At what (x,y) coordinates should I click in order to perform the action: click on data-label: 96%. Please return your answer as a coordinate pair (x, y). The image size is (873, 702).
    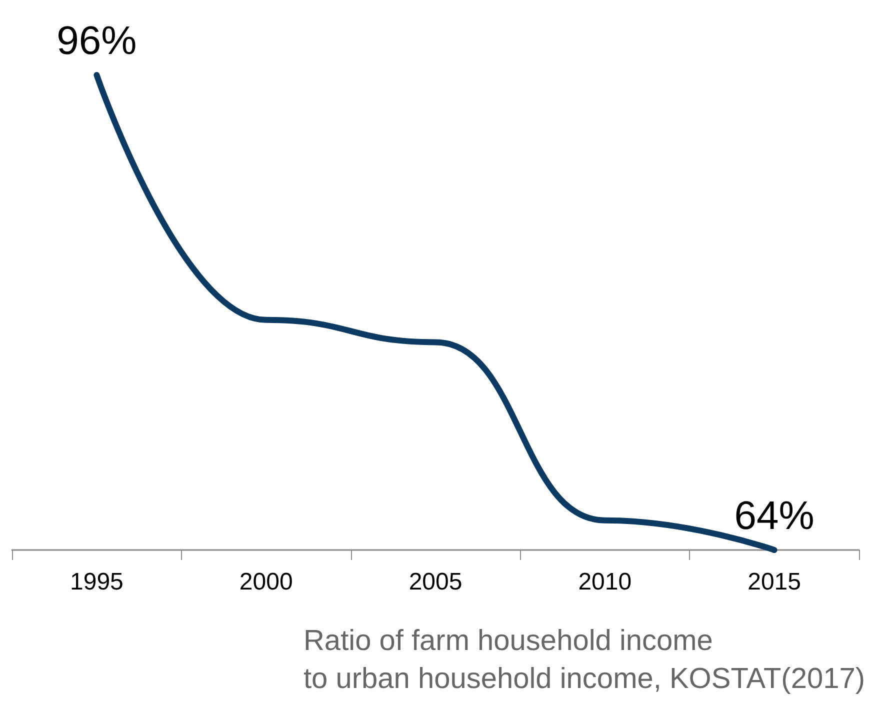
    Looking at the image, I should click on (96, 41).